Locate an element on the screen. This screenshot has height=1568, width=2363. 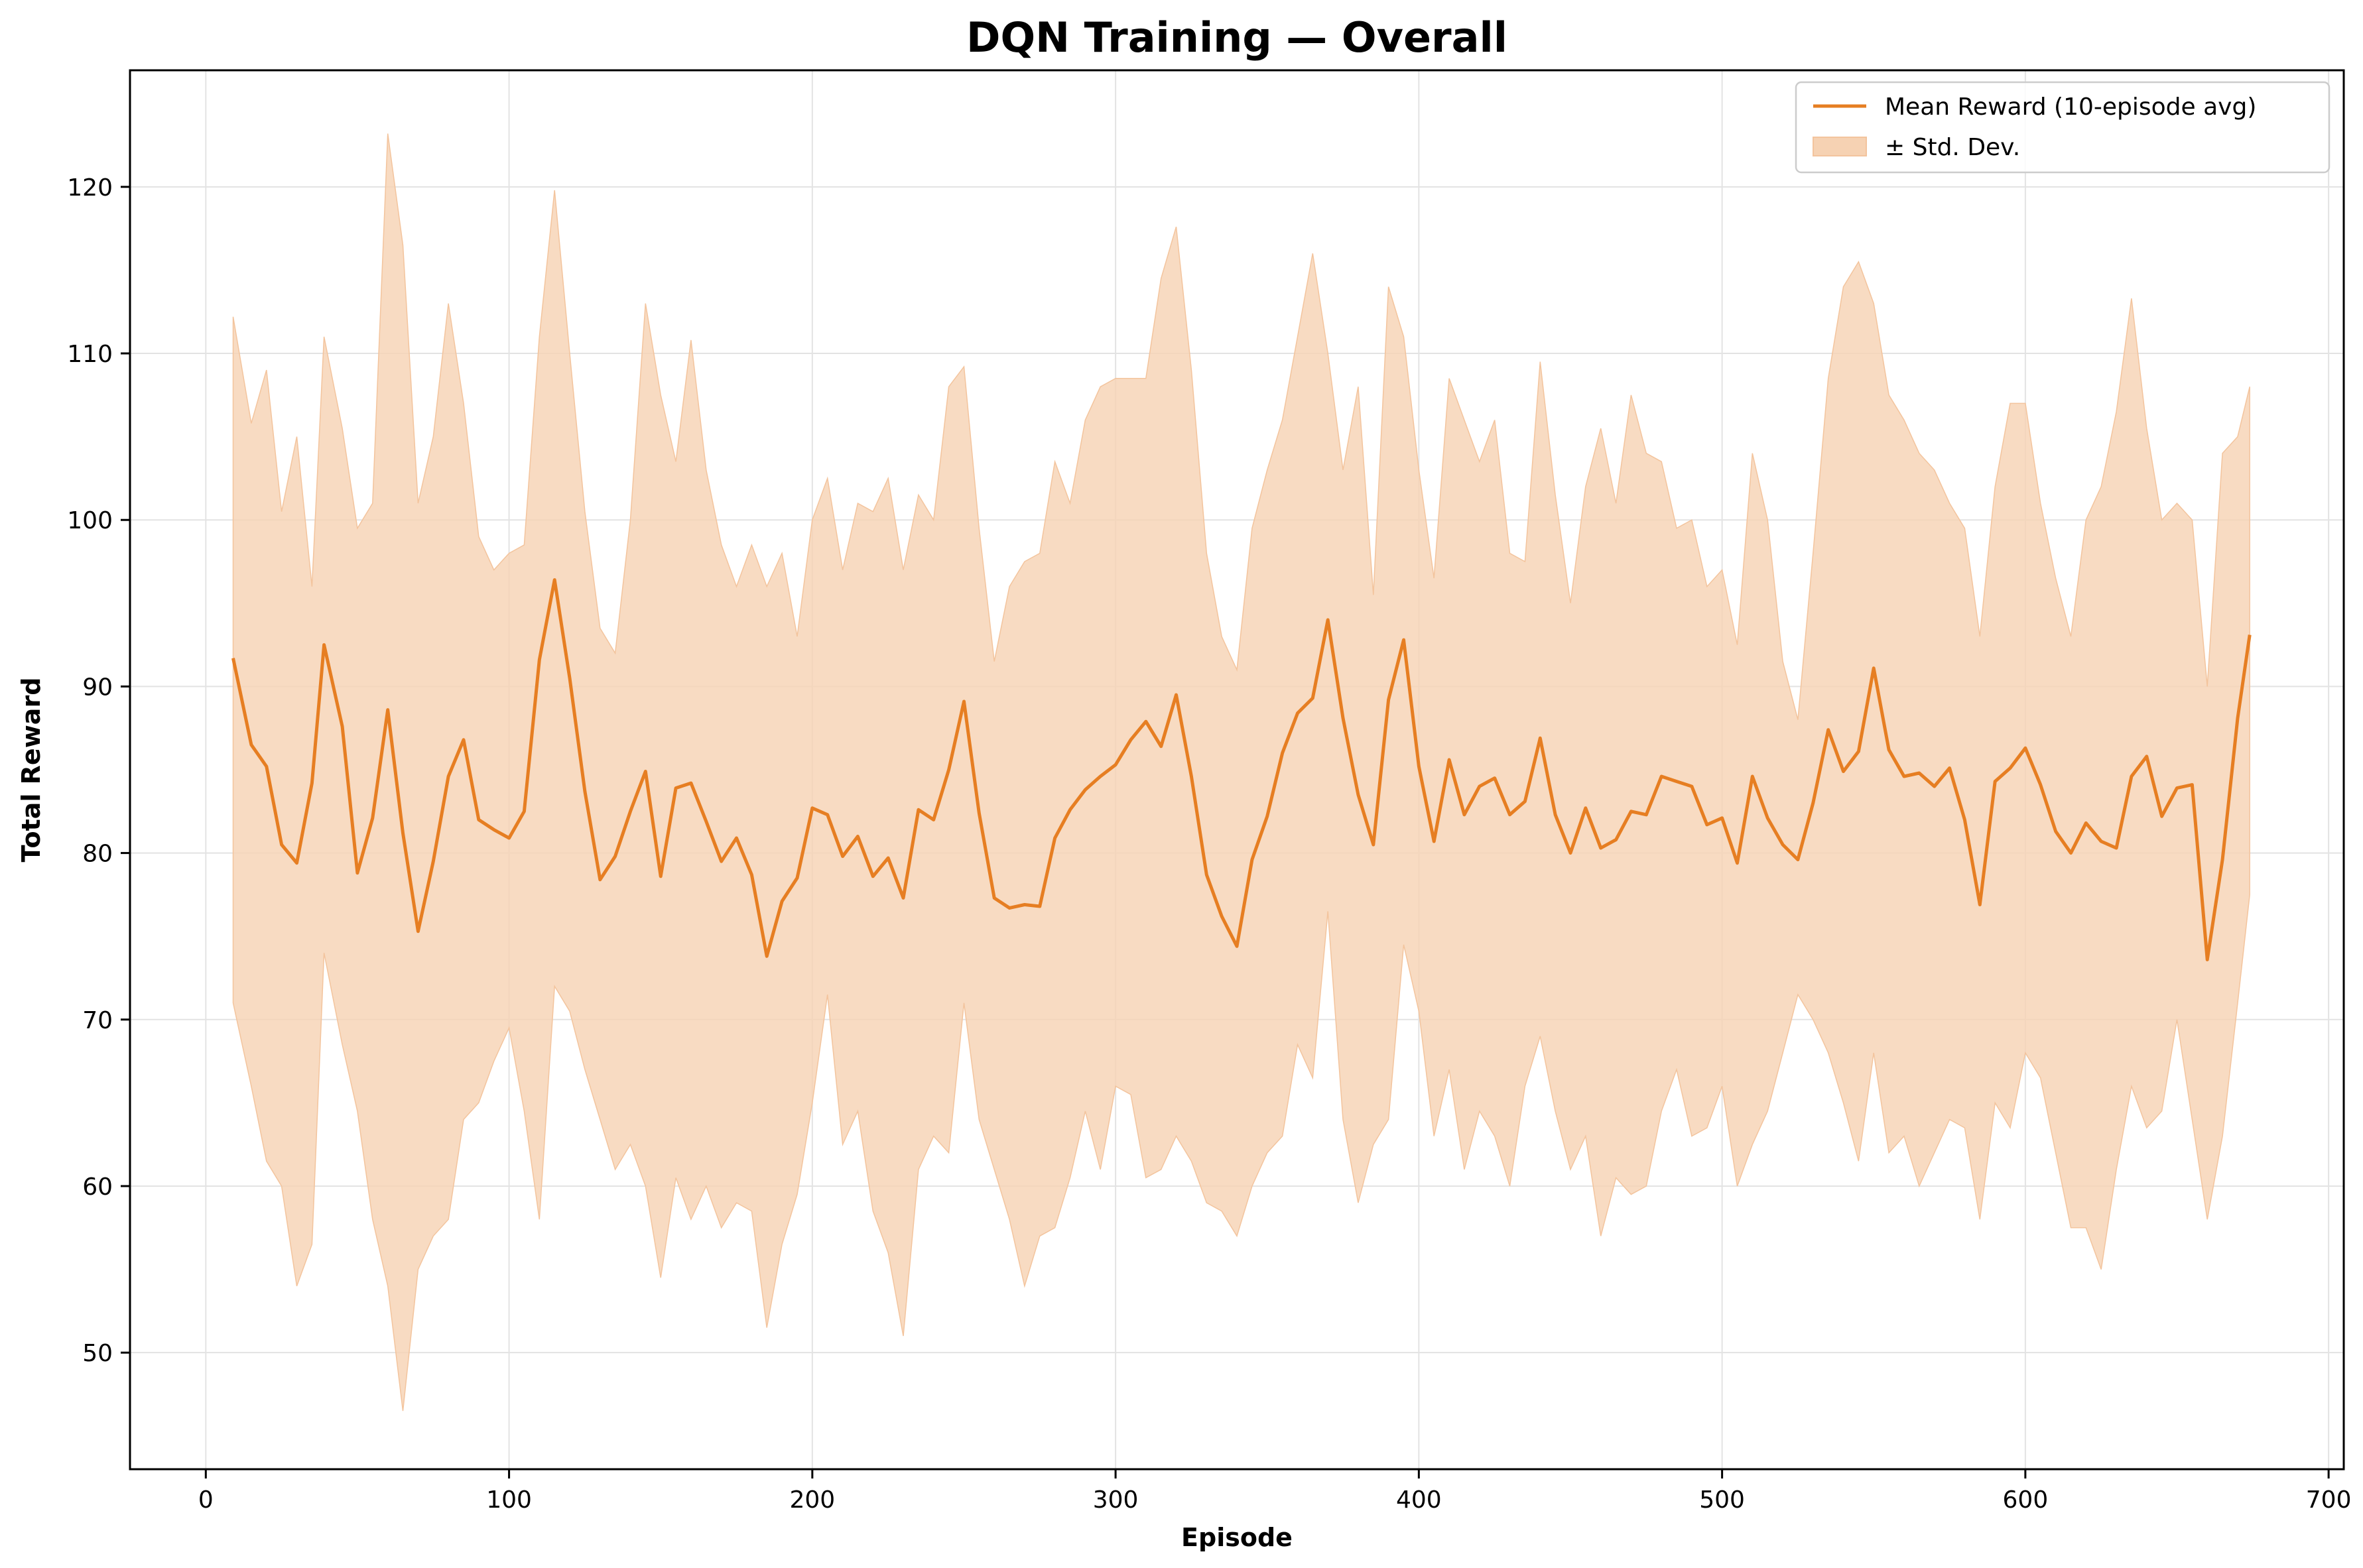
x-tick-label: 400 is located at coordinates (1419, 1500).